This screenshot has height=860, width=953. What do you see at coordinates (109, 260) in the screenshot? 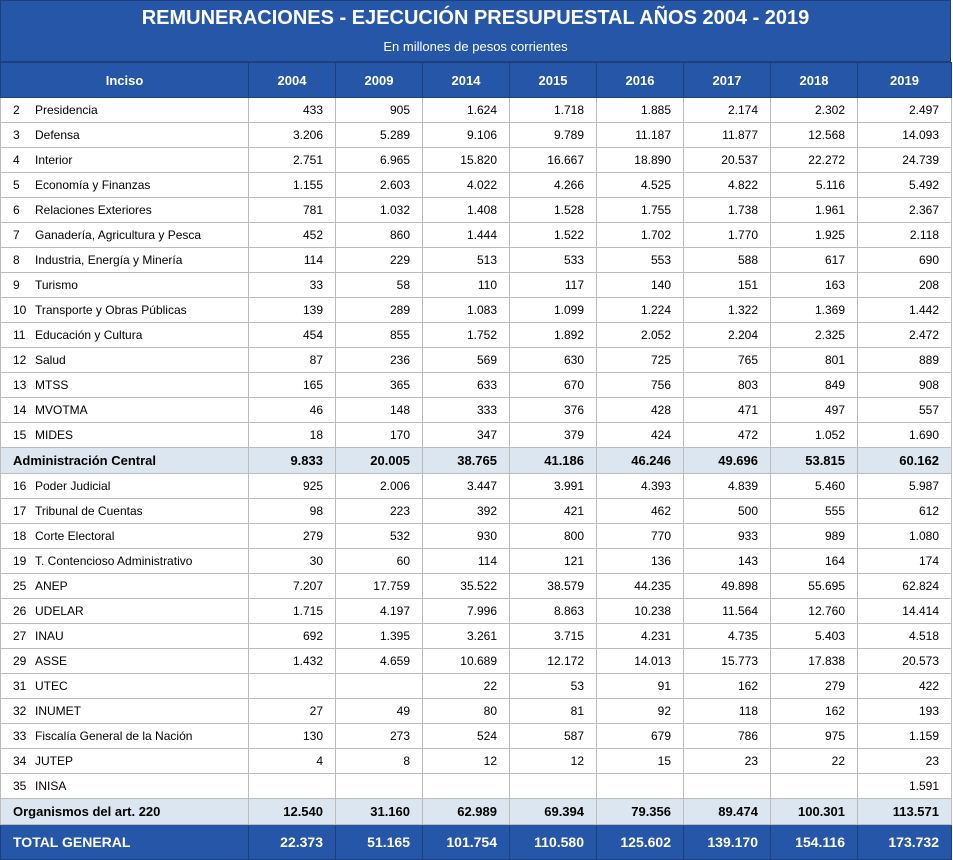
I see `inciso-name: Industria, Energía y Minería` at bounding box center [109, 260].